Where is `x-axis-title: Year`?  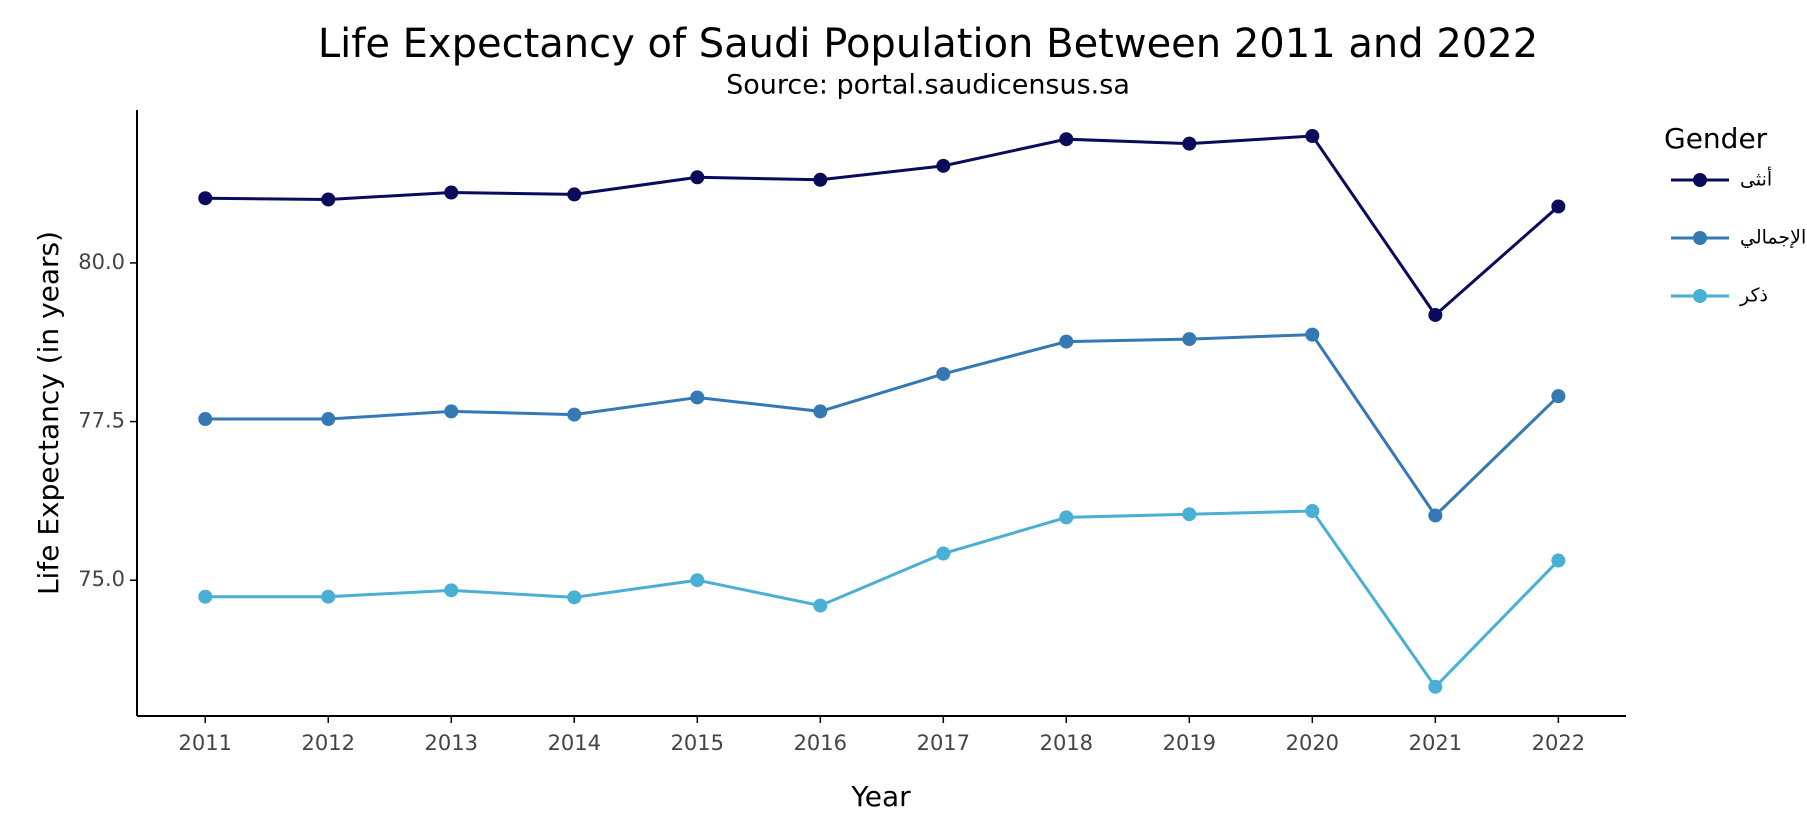 x-axis-title: Year is located at coordinates (880, 796).